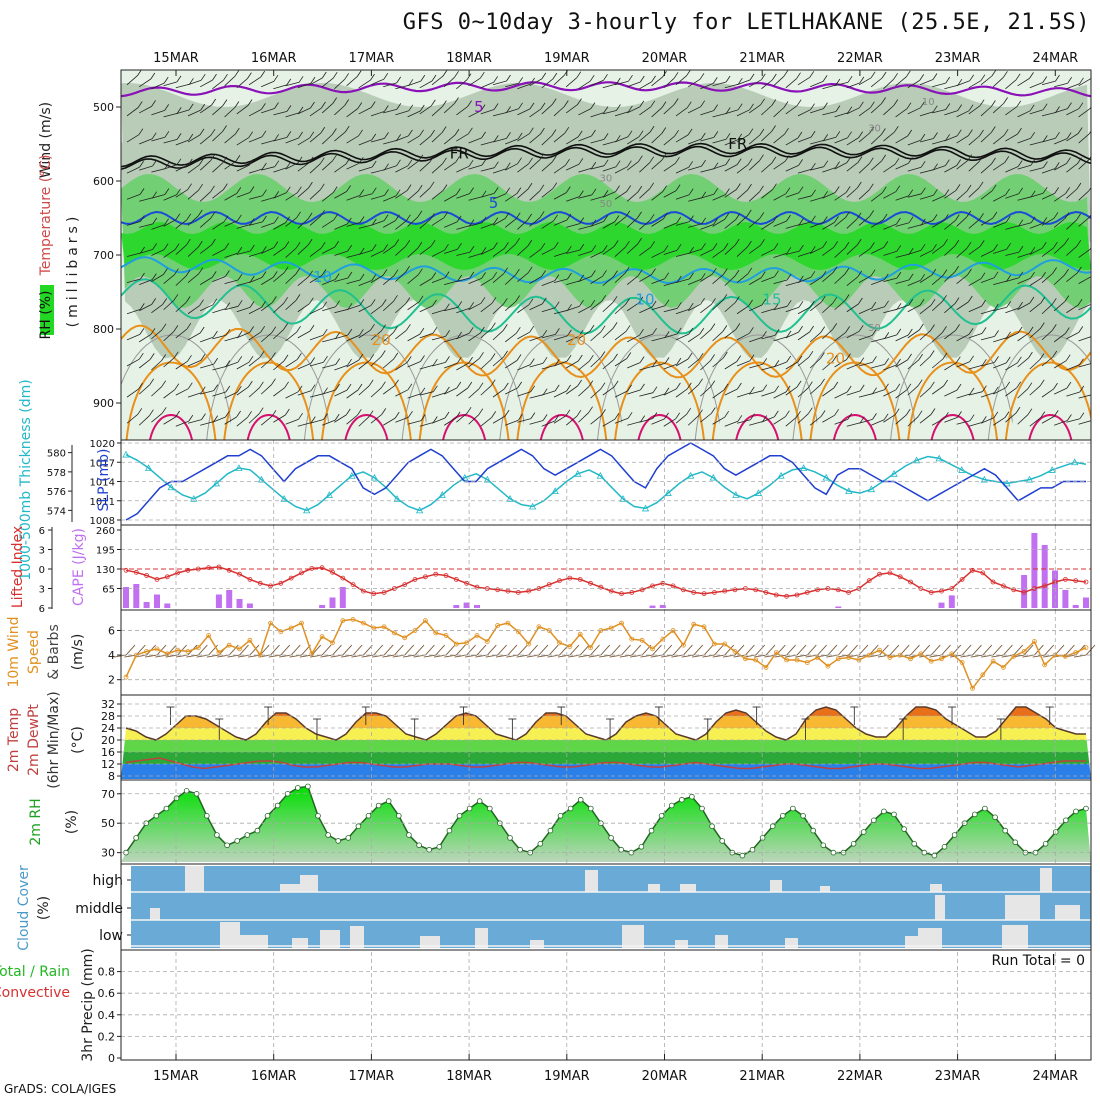  I want to click on y-tick-label: 32, so click(108, 704).